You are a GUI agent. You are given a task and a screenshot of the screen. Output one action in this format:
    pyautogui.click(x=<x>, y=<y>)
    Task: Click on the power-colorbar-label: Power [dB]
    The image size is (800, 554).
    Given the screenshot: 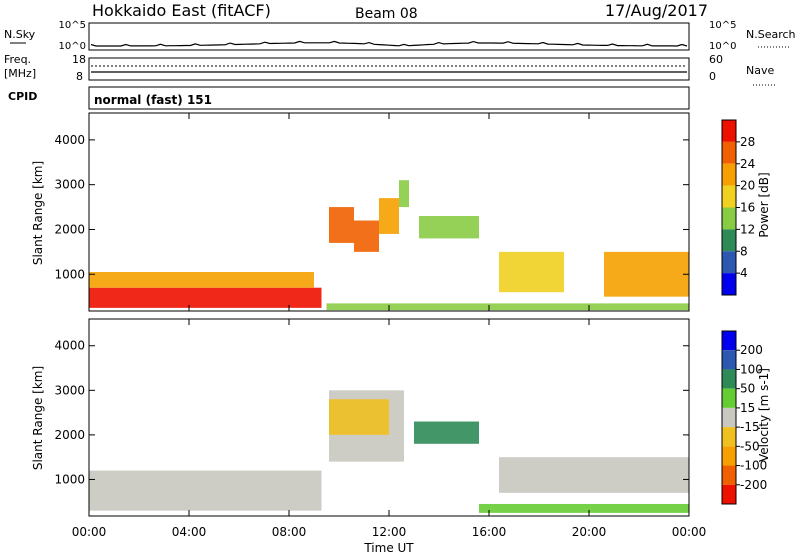 What is the action you would take?
    pyautogui.click(x=764, y=204)
    